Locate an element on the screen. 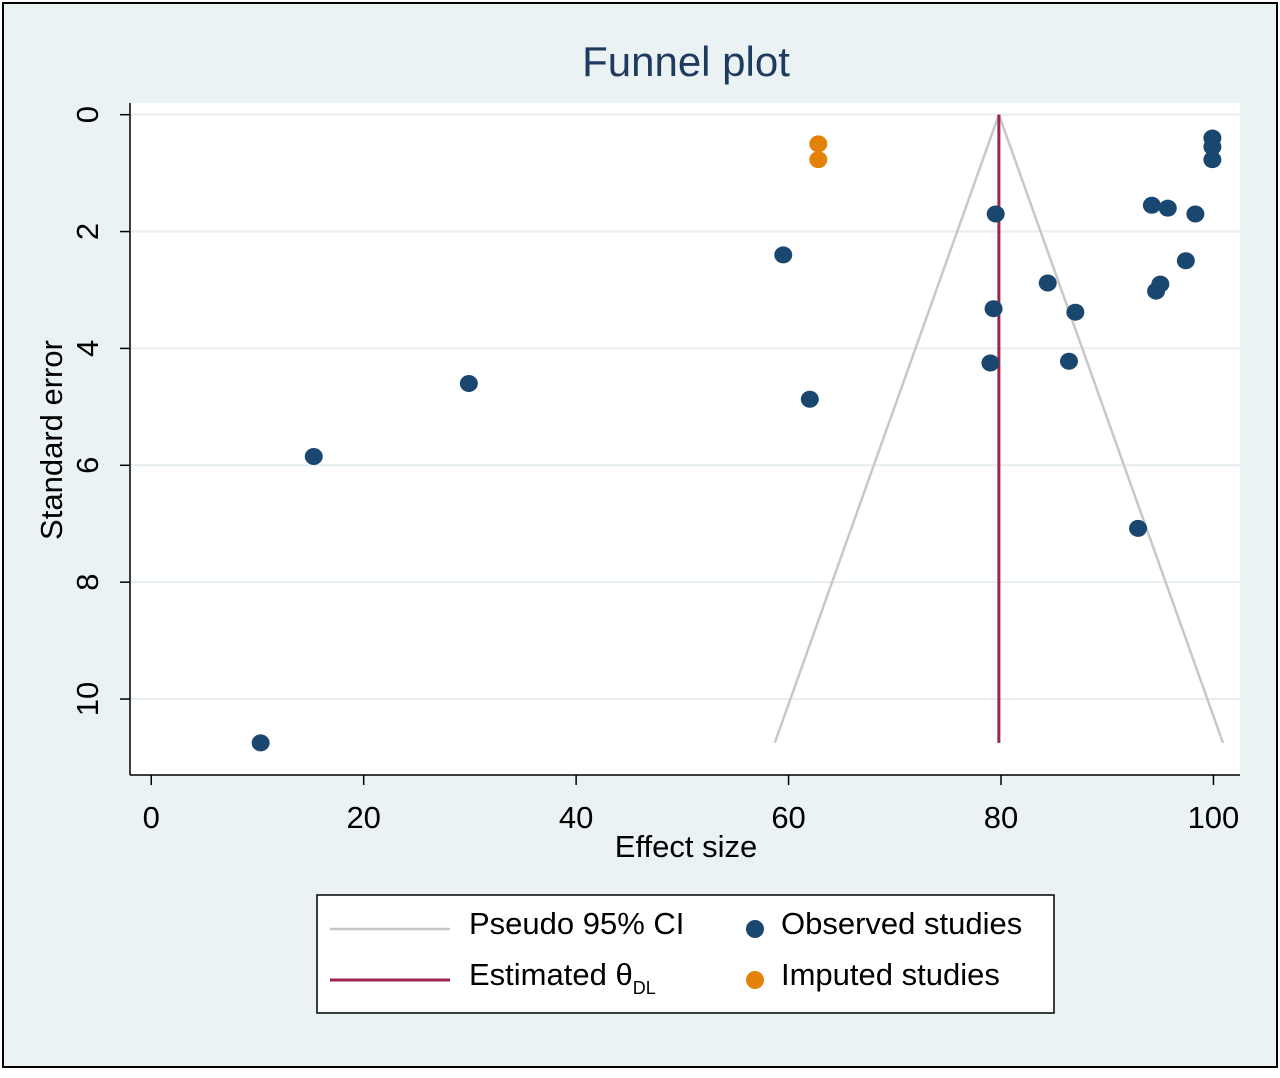 This screenshot has height=1078, width=1280. legend-estimate-label: Estimated θDL is located at coordinates (562, 977).